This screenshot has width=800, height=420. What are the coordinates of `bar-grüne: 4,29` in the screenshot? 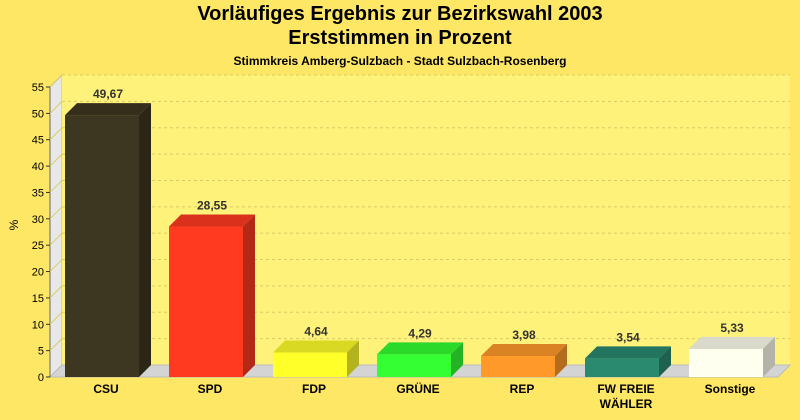 It's located at (420, 351).